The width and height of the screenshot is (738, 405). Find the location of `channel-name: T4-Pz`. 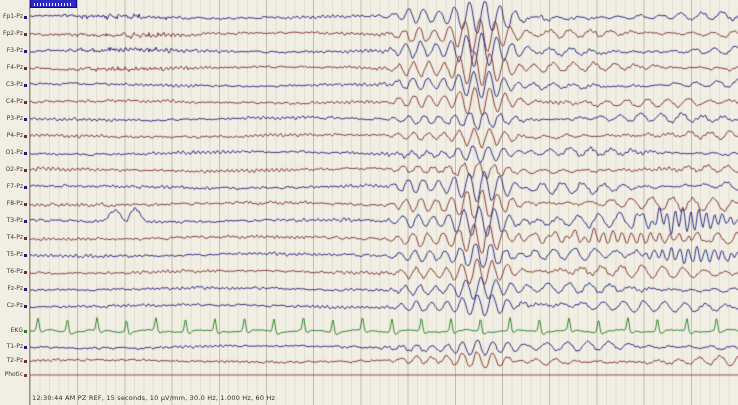

channel-name: T4-Pz is located at coordinates (14, 237).